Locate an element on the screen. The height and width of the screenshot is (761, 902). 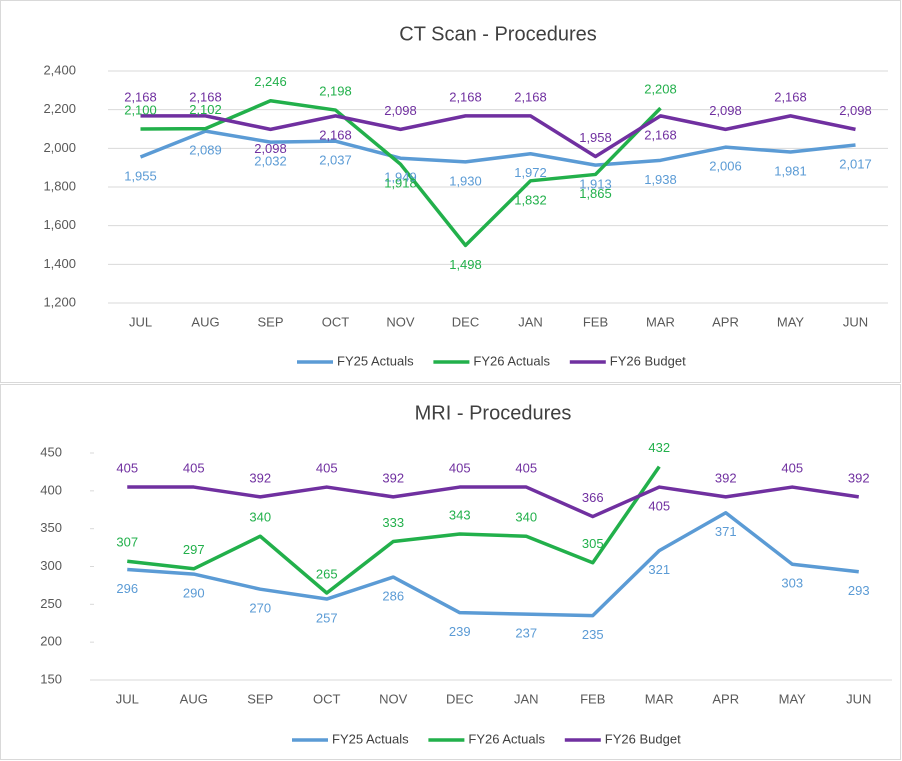
data-label: 293 is located at coordinates (859, 590).